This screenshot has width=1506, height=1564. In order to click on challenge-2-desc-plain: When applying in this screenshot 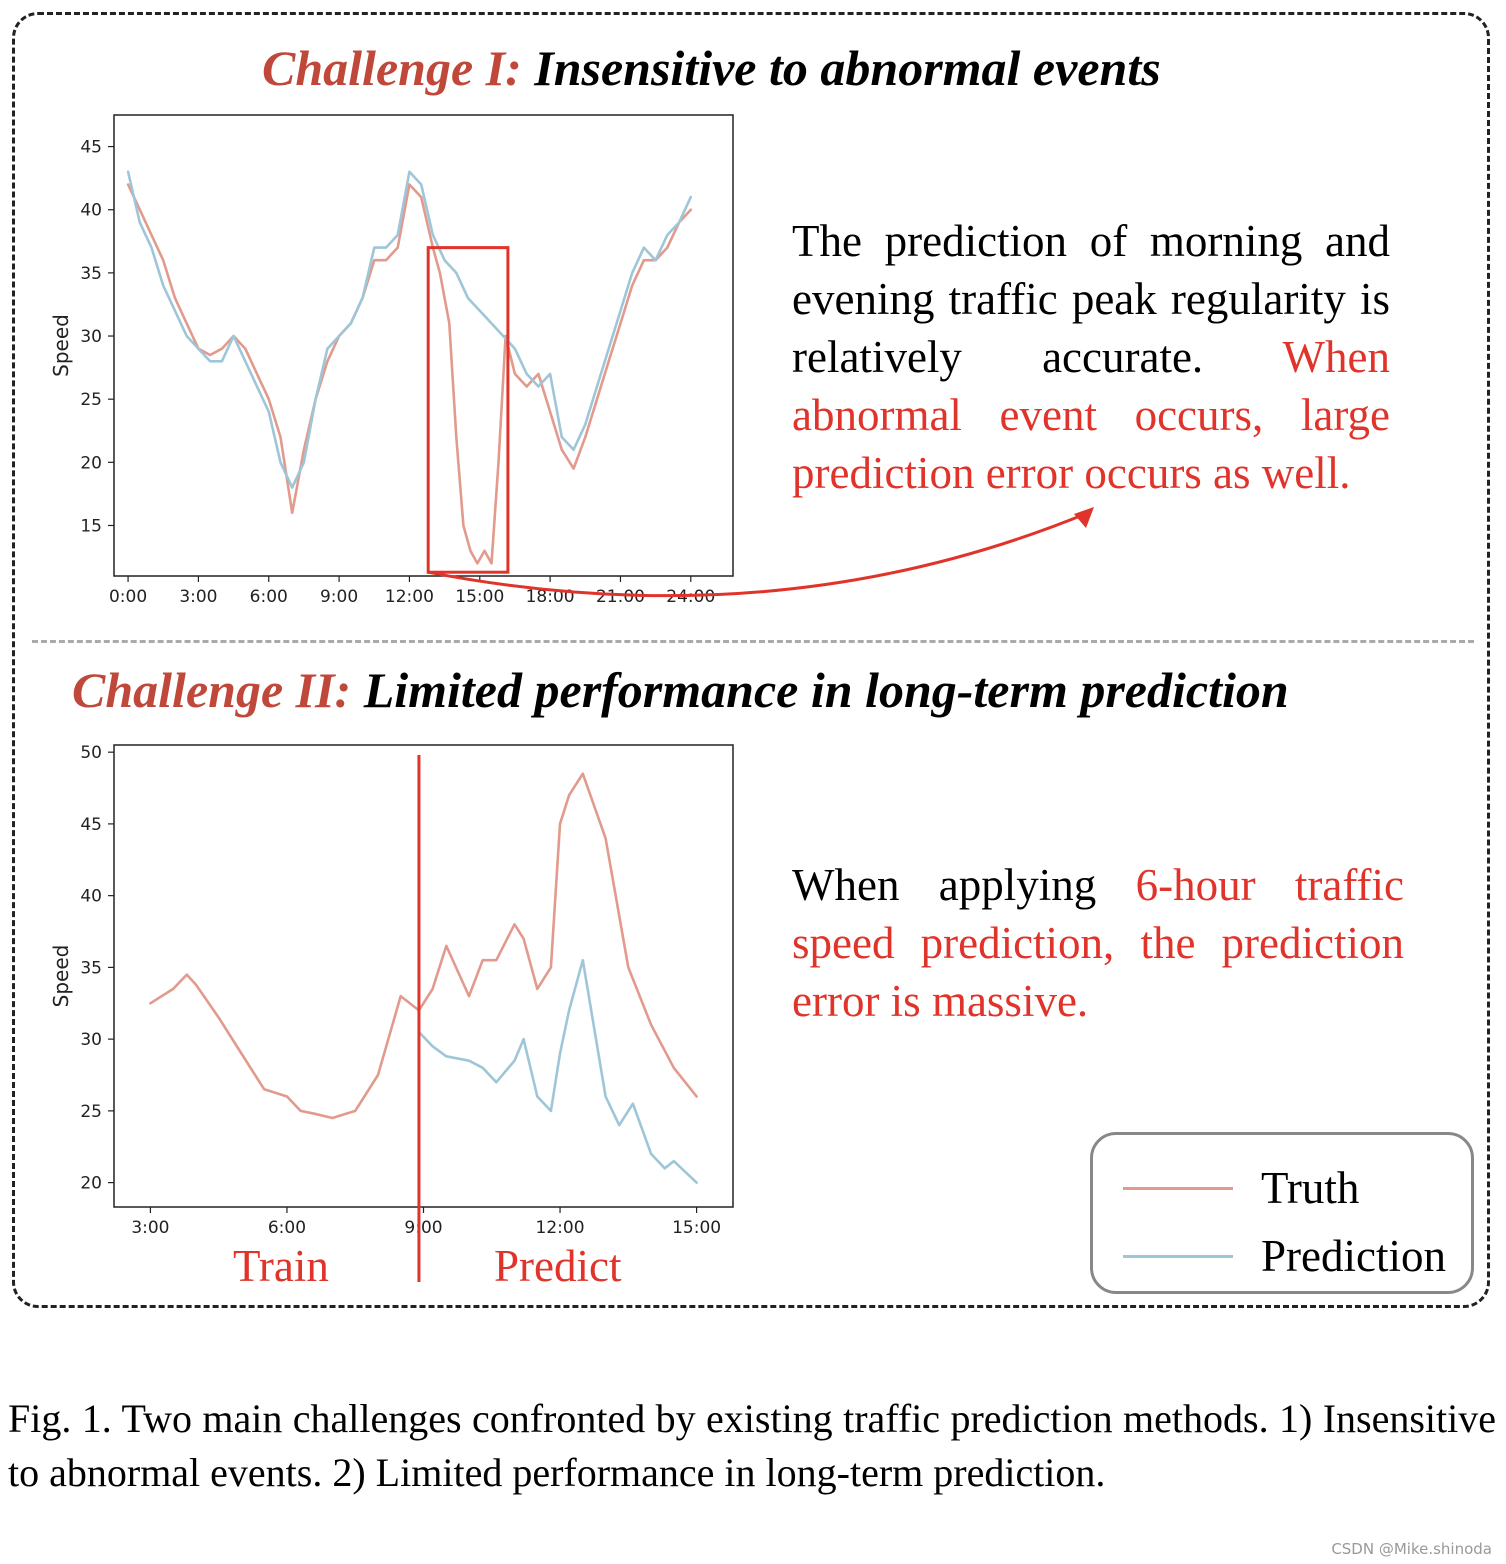, I will do `click(964, 885)`.